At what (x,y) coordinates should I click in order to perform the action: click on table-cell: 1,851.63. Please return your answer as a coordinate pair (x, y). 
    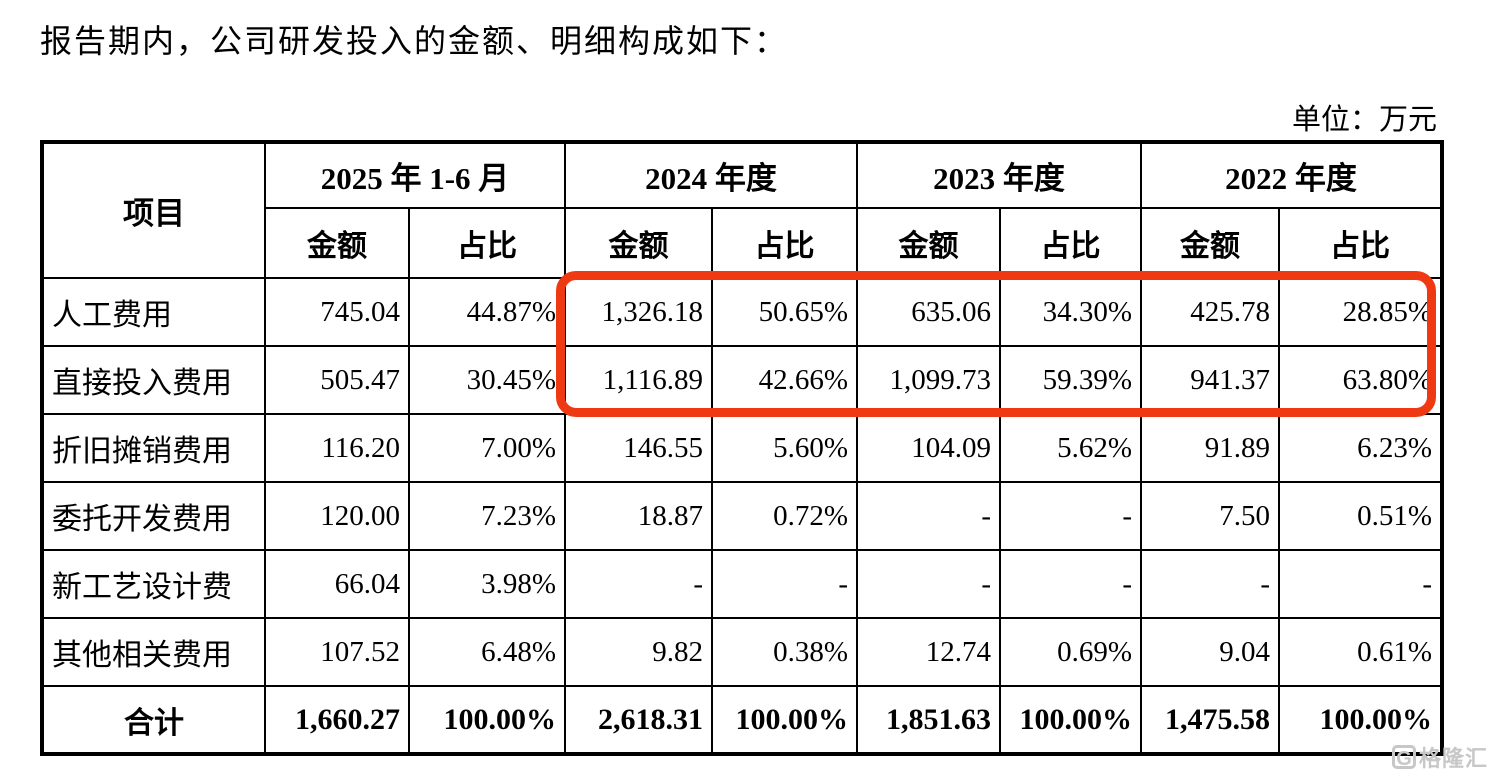
    Looking at the image, I should click on (929, 720).